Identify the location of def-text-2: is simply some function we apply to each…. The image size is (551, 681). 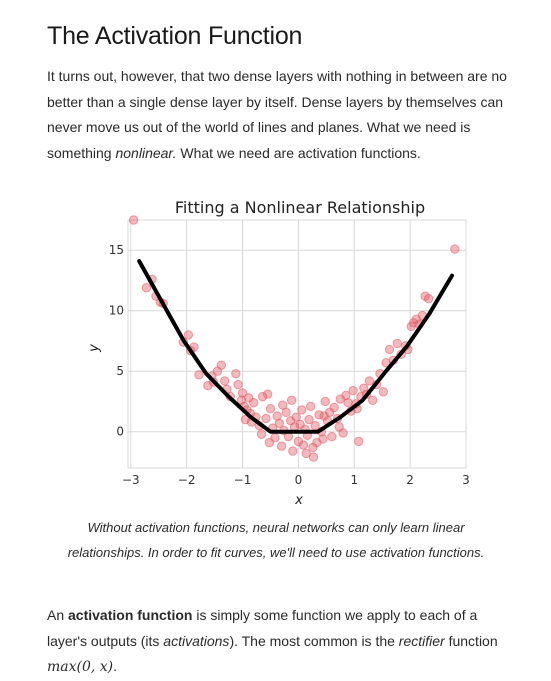
(262, 628).